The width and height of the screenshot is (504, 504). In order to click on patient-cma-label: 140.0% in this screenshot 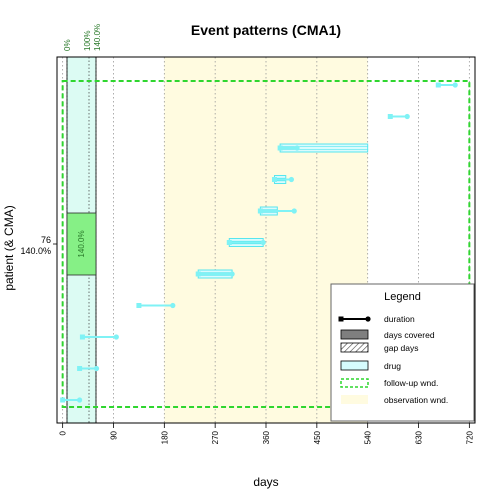, I will do `click(35, 251)`.